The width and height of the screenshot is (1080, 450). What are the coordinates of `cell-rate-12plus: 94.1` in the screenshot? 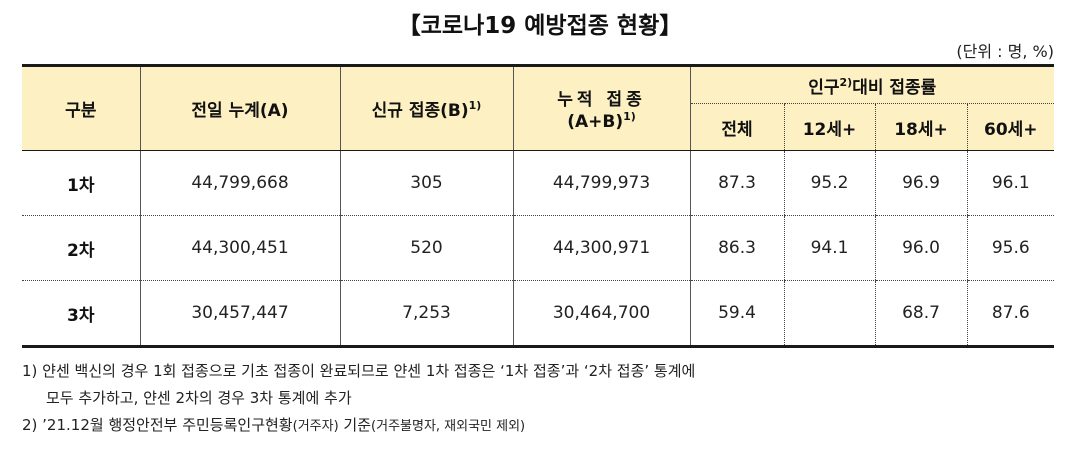 It's located at (829, 248).